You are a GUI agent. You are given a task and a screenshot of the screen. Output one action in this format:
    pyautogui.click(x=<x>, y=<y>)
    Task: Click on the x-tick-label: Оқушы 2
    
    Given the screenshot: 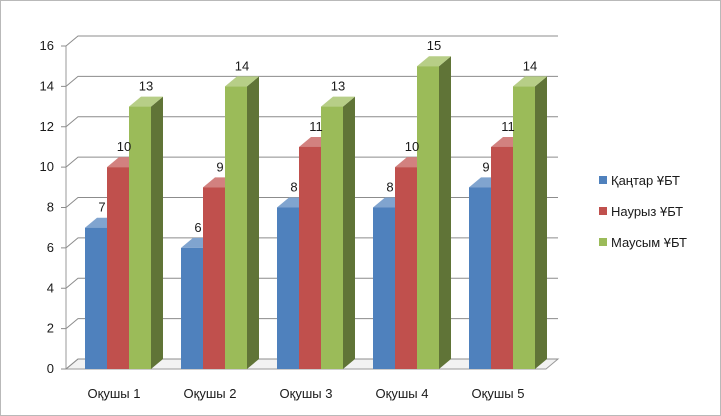 What is the action you would take?
    pyautogui.click(x=210, y=393)
    